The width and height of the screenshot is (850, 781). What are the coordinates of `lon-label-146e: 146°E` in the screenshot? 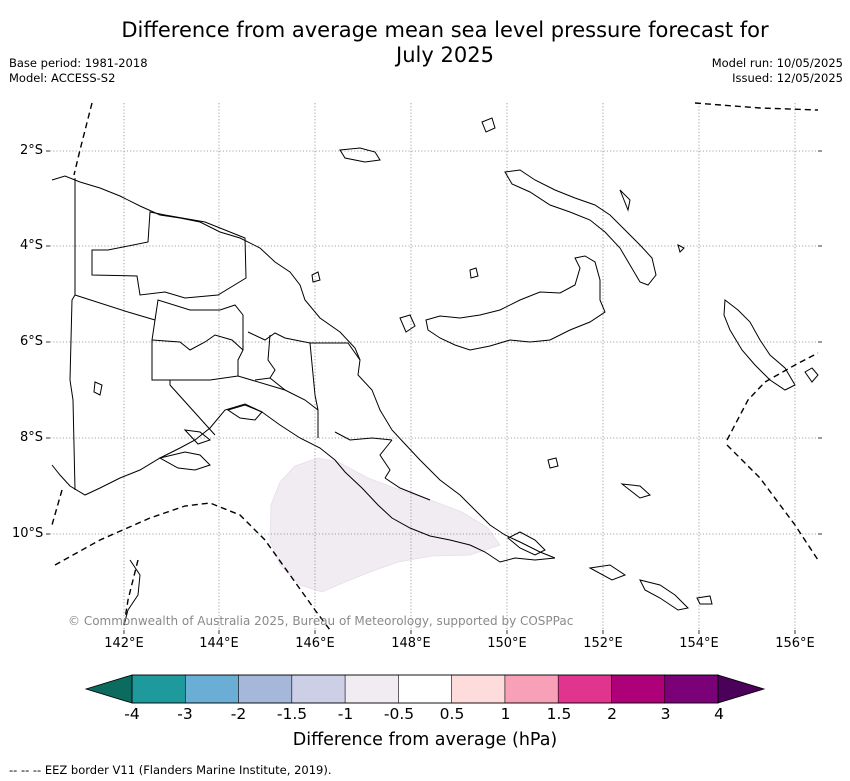 It's located at (315, 643).